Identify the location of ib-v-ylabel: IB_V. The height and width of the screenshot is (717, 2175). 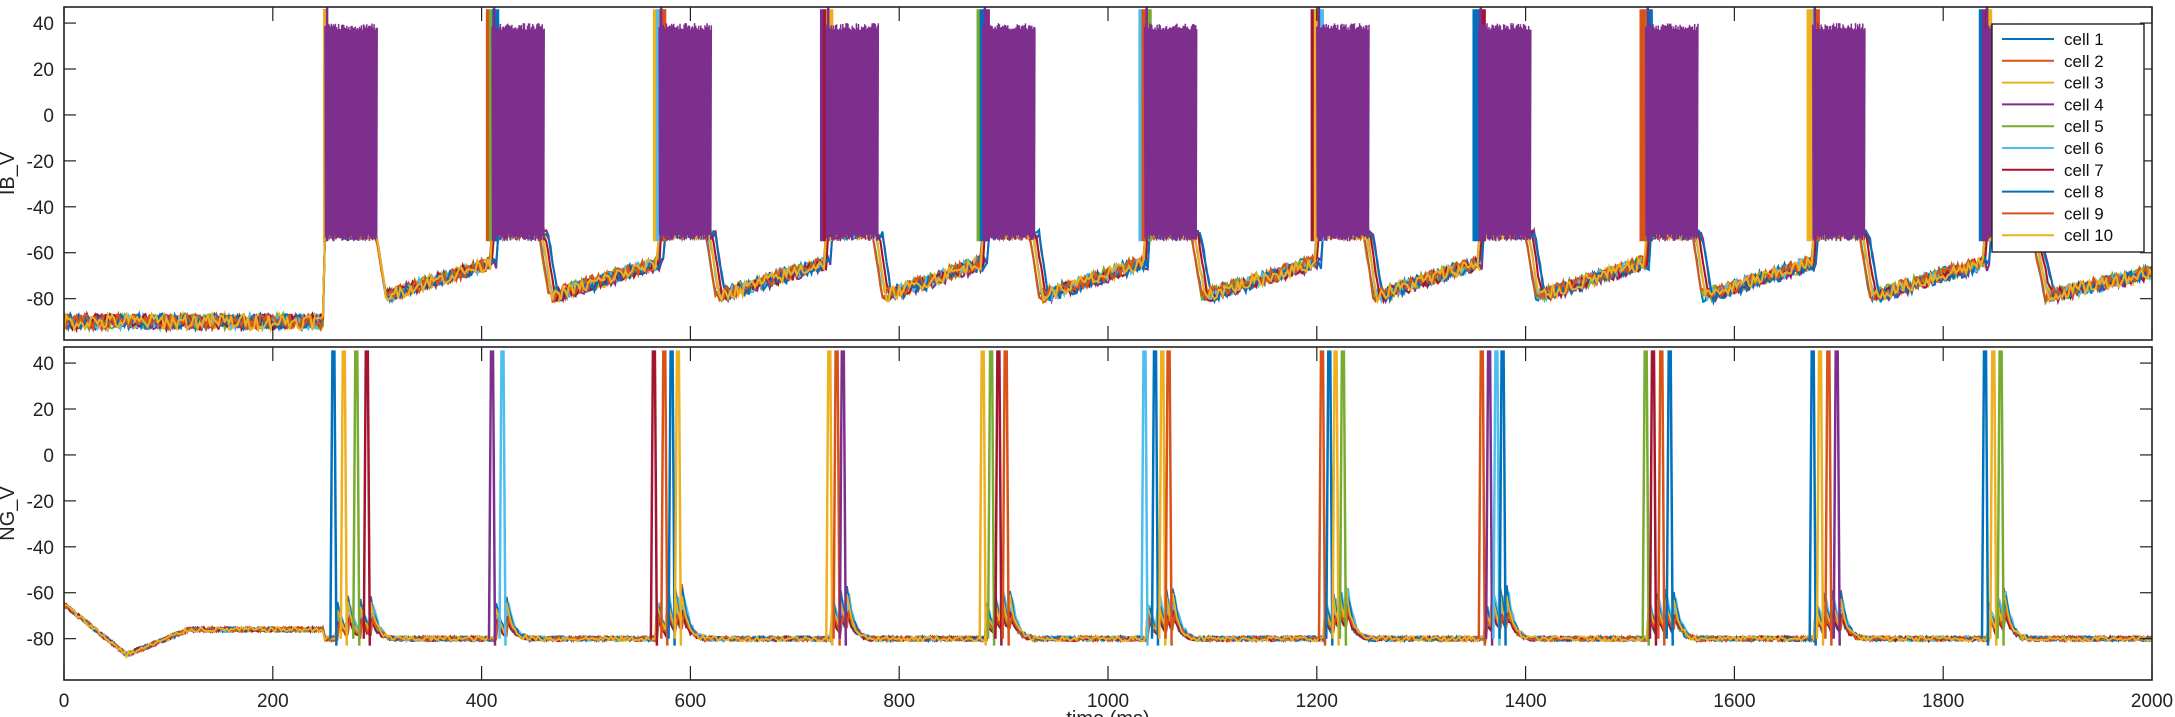
(9, 173).